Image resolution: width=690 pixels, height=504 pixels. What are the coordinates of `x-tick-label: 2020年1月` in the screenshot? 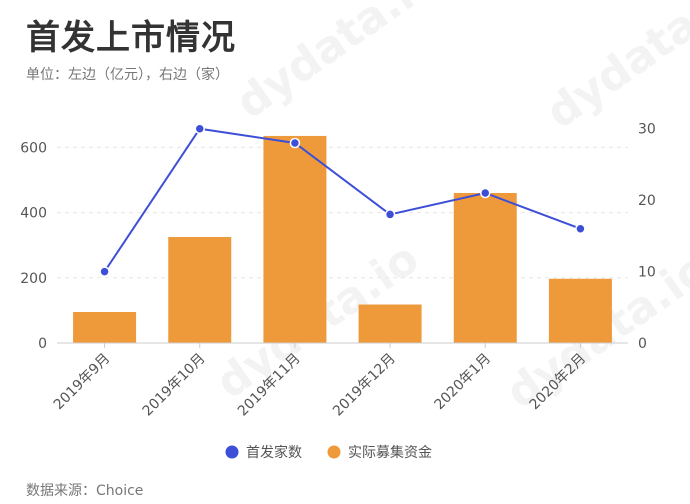 It's located at (462, 382).